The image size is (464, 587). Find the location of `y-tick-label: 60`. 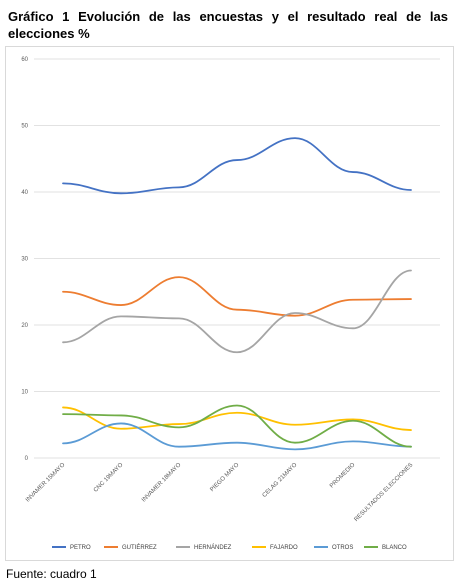

y-tick-label: 60 is located at coordinates (24, 60).